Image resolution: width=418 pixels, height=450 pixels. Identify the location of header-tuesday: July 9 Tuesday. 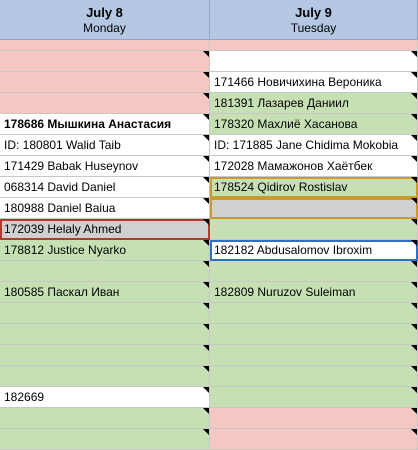
(314, 20).